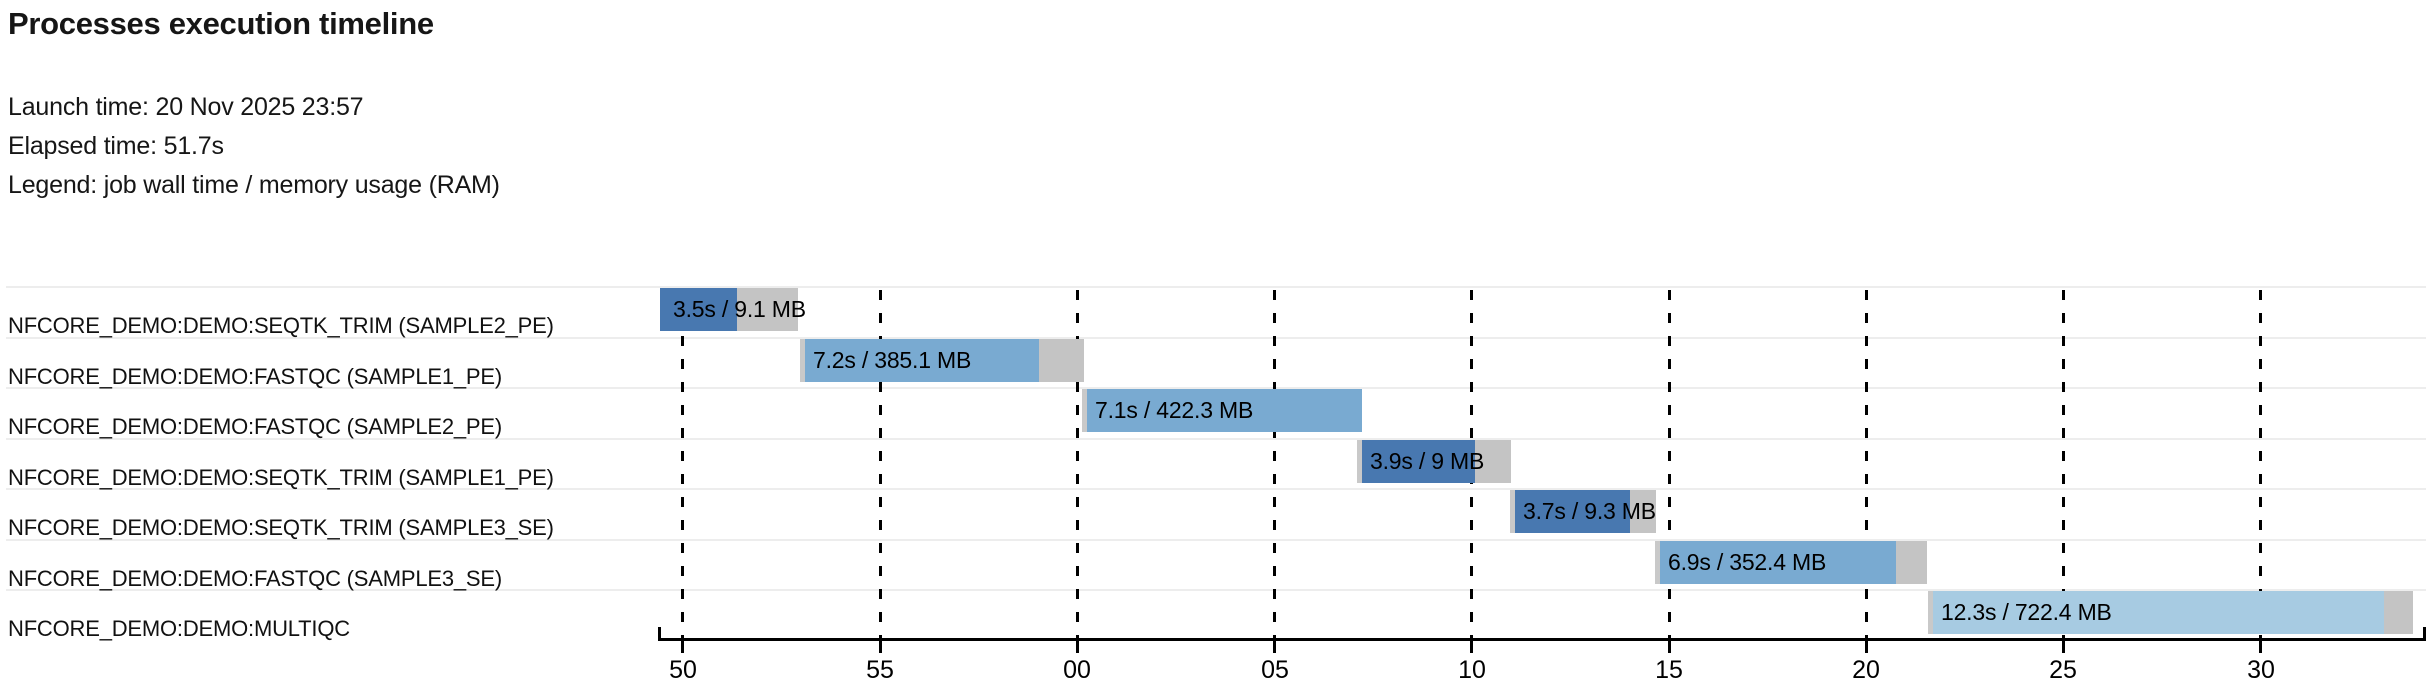  I want to click on axis-tick-label: 10, so click(1472, 670).